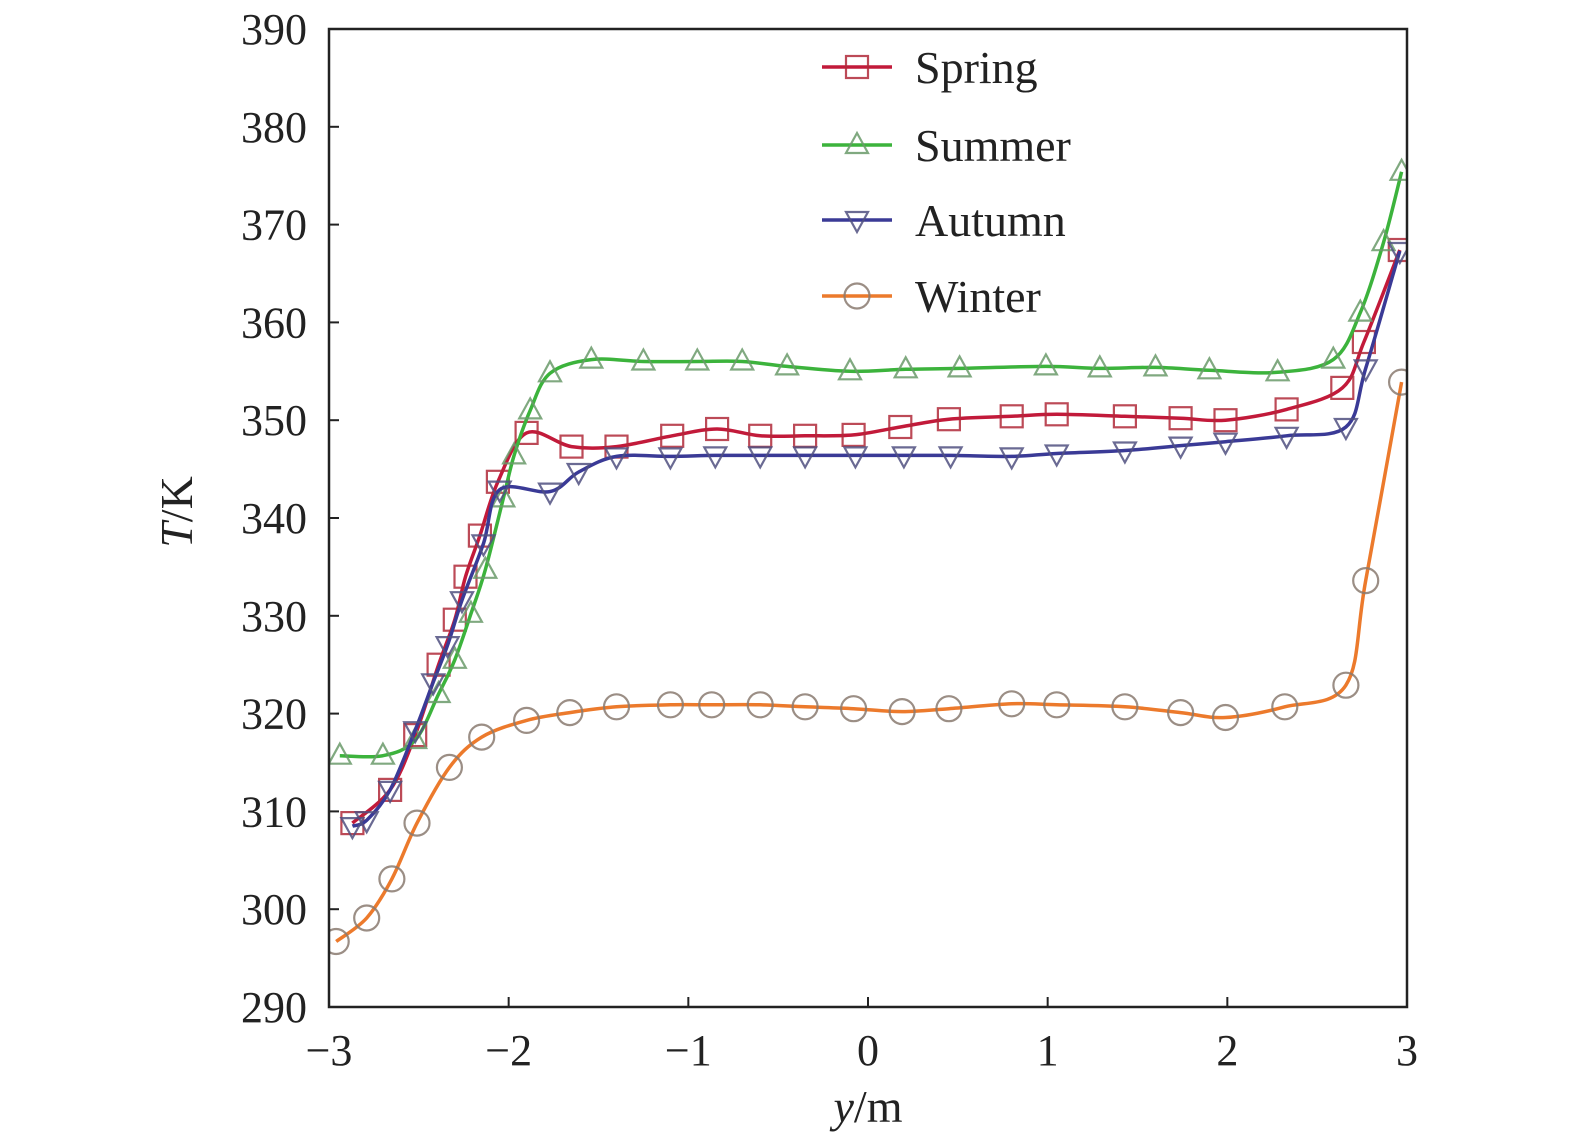 The image size is (1575, 1140). What do you see at coordinates (508, 1050) in the screenshot?
I see `x-tick-label: −2` at bounding box center [508, 1050].